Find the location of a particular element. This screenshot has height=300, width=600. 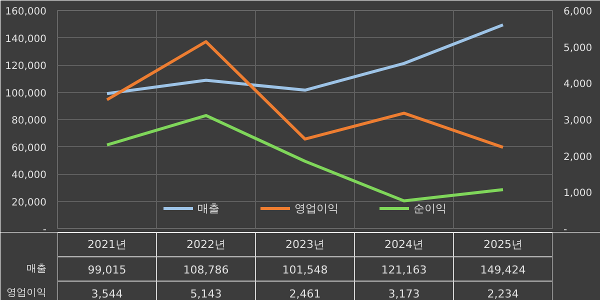

text: 영업이익 is located at coordinates (26, 293).